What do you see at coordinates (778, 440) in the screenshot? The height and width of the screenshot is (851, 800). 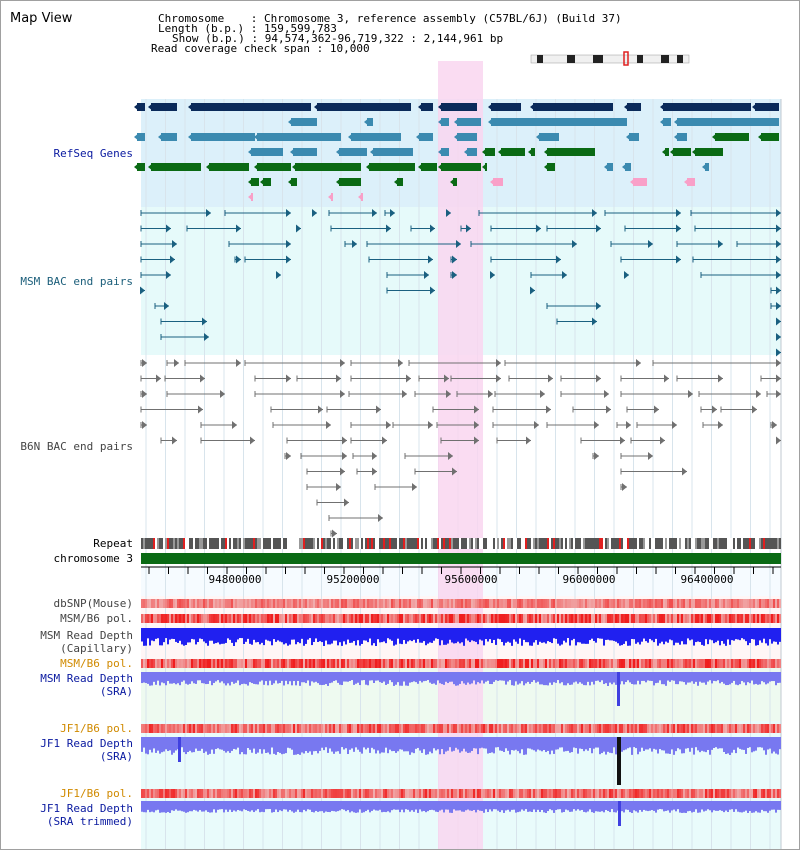 I see `b6n-bac-pair-arrow` at bounding box center [778, 440].